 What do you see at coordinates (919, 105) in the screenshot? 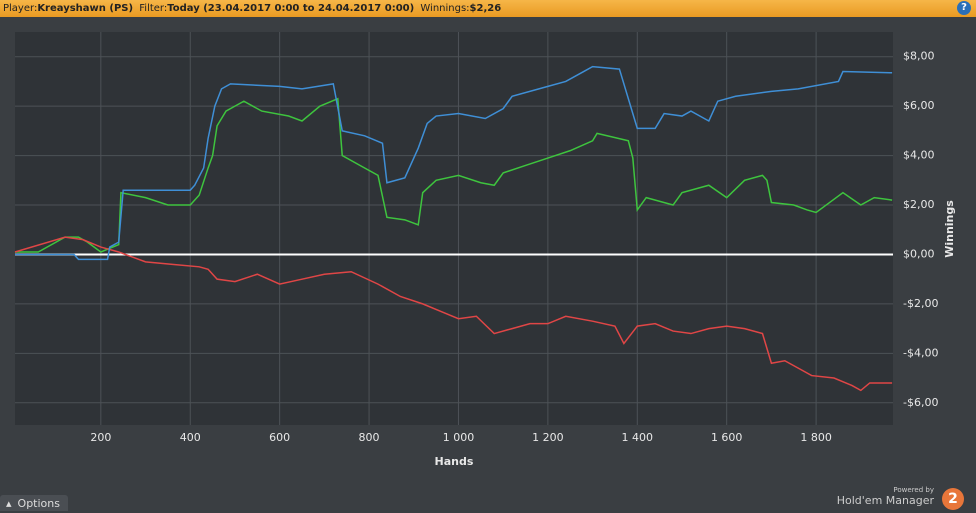
I see `y-tick-label: $6,00` at bounding box center [919, 105].